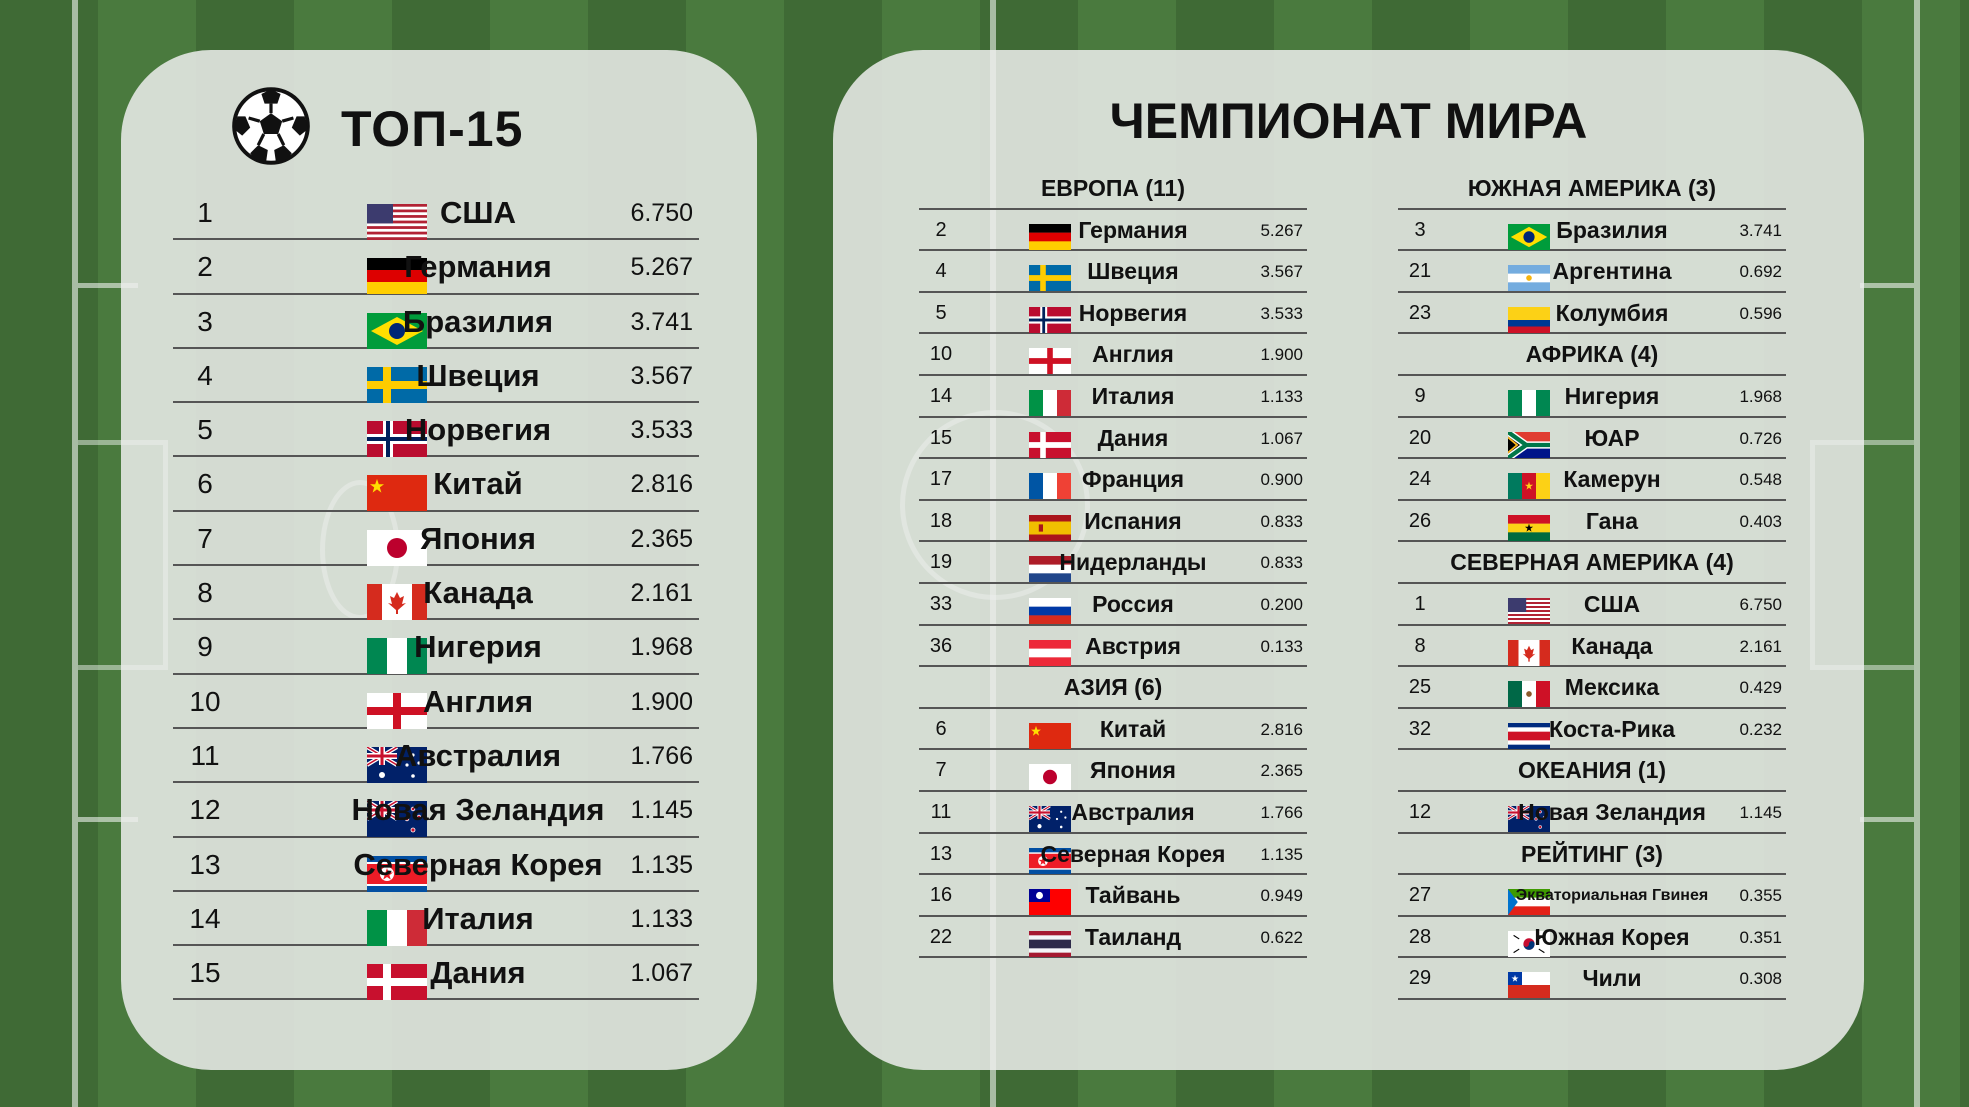  Describe the element at coordinates (1501, 441) in the screenshot. I see `south-africa-flag-icon` at that location.